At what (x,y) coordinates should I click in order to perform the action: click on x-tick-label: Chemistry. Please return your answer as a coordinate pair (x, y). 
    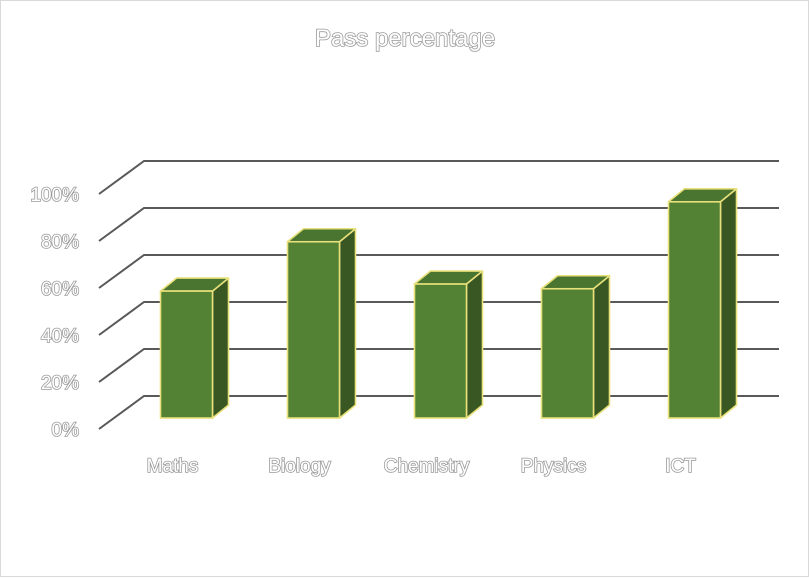
    Looking at the image, I should click on (427, 466).